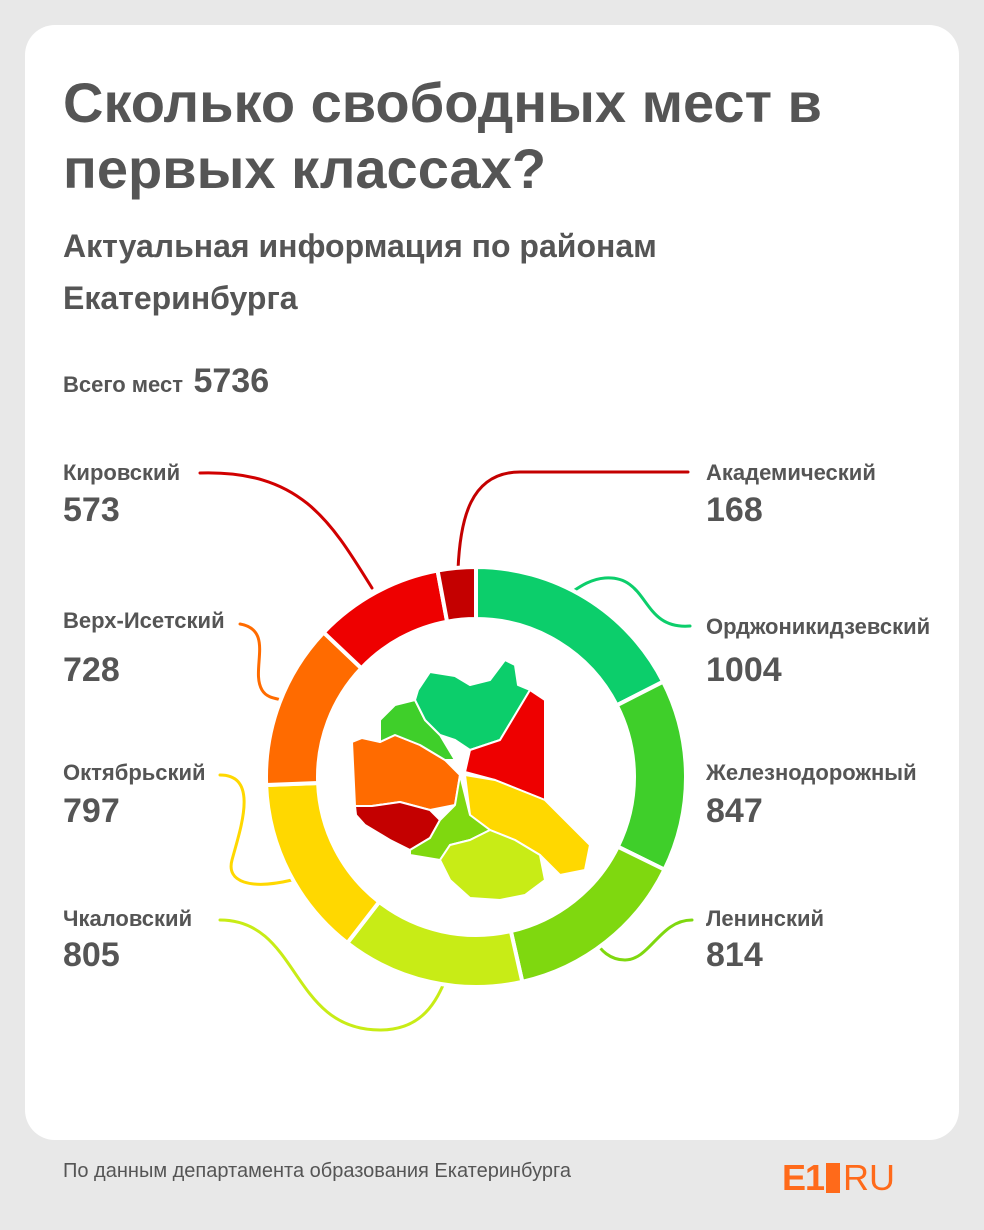 The height and width of the screenshot is (1230, 984). Describe the element at coordinates (123, 384) in the screenshot. I see `total-label: Всего мест` at that location.